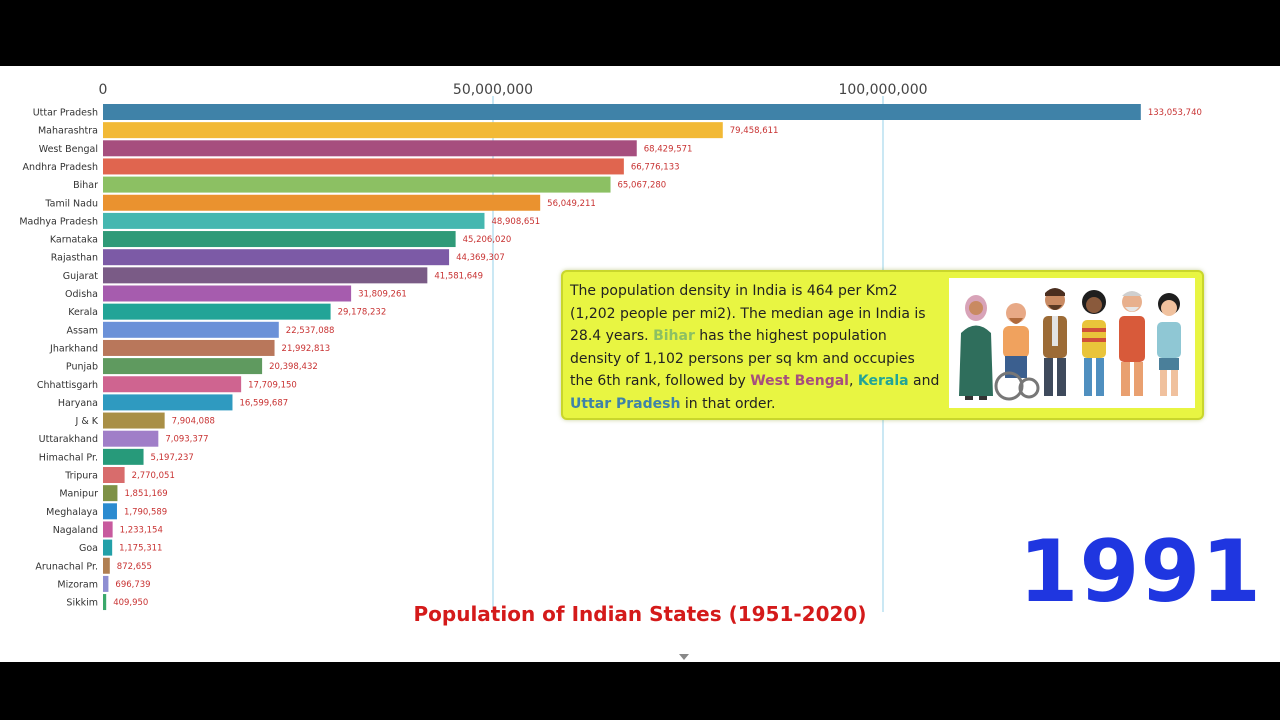 This screenshot has height=720, width=1280. Describe the element at coordinates (134, 567) in the screenshot. I see `value-label: 872,655` at that location.